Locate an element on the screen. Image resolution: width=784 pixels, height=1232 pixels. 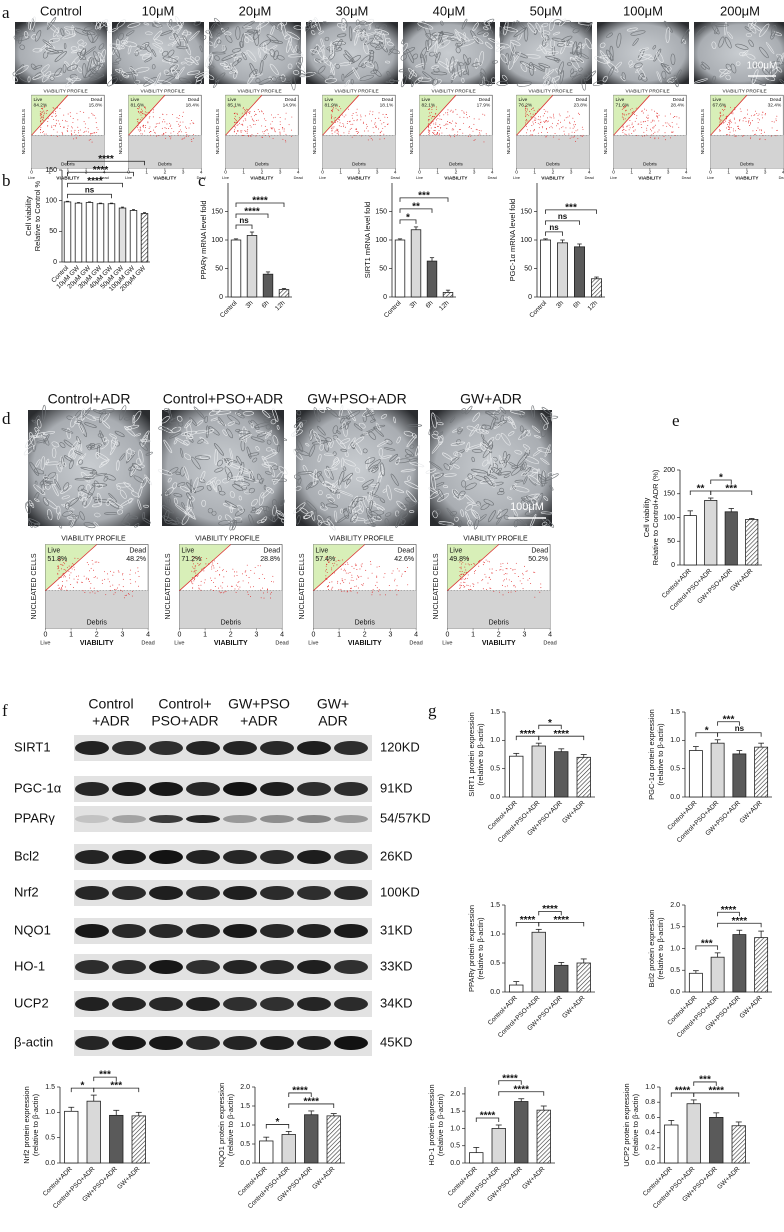
x-tick-label: Control is located at coordinates (229, 309).